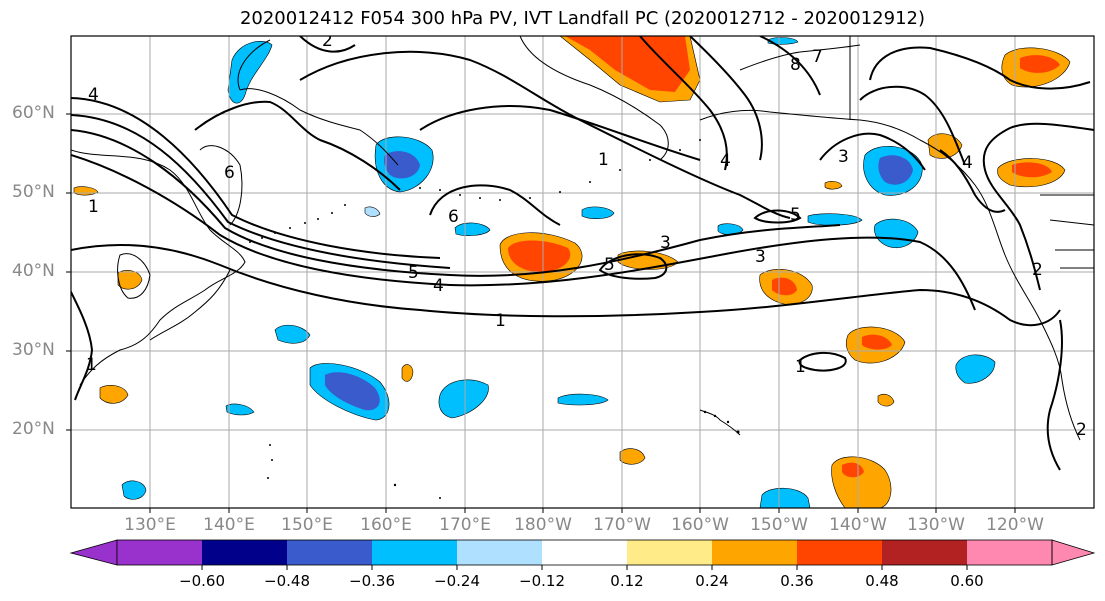  What do you see at coordinates (700, 525) in the screenshot?
I see `lon-label: 160°W` at bounding box center [700, 525].